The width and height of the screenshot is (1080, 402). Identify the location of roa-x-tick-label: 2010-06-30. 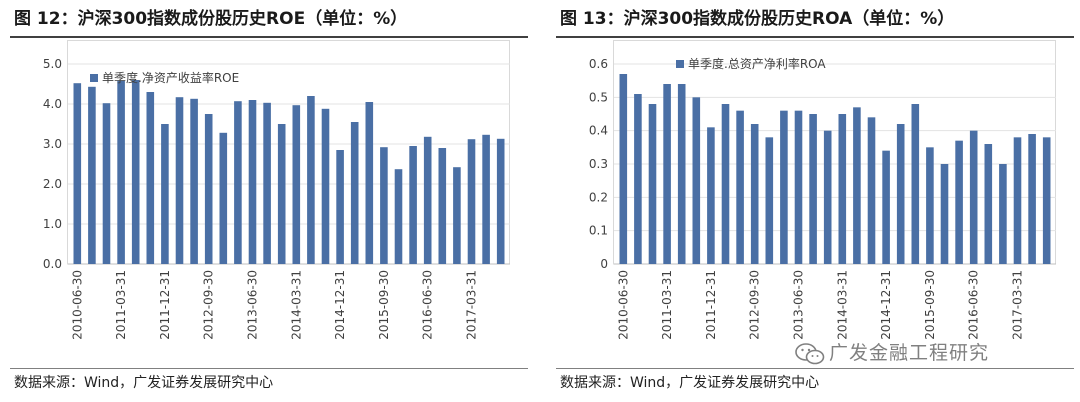
(623, 305).